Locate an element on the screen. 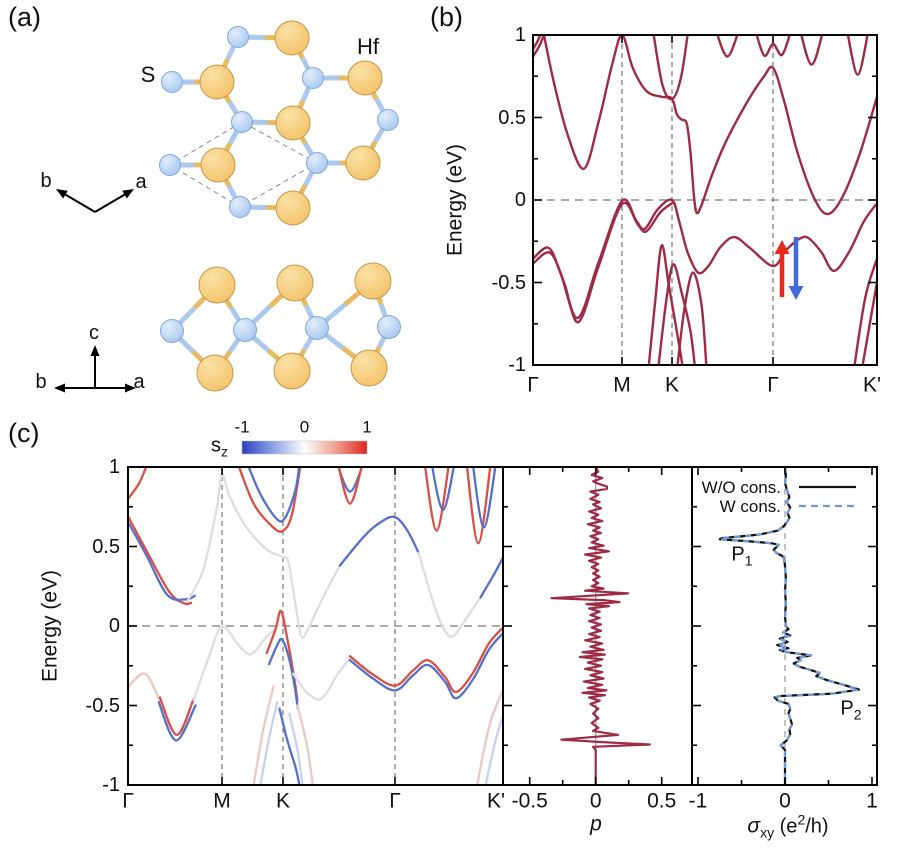  xtick-cs: 0 is located at coordinates (785, 801).